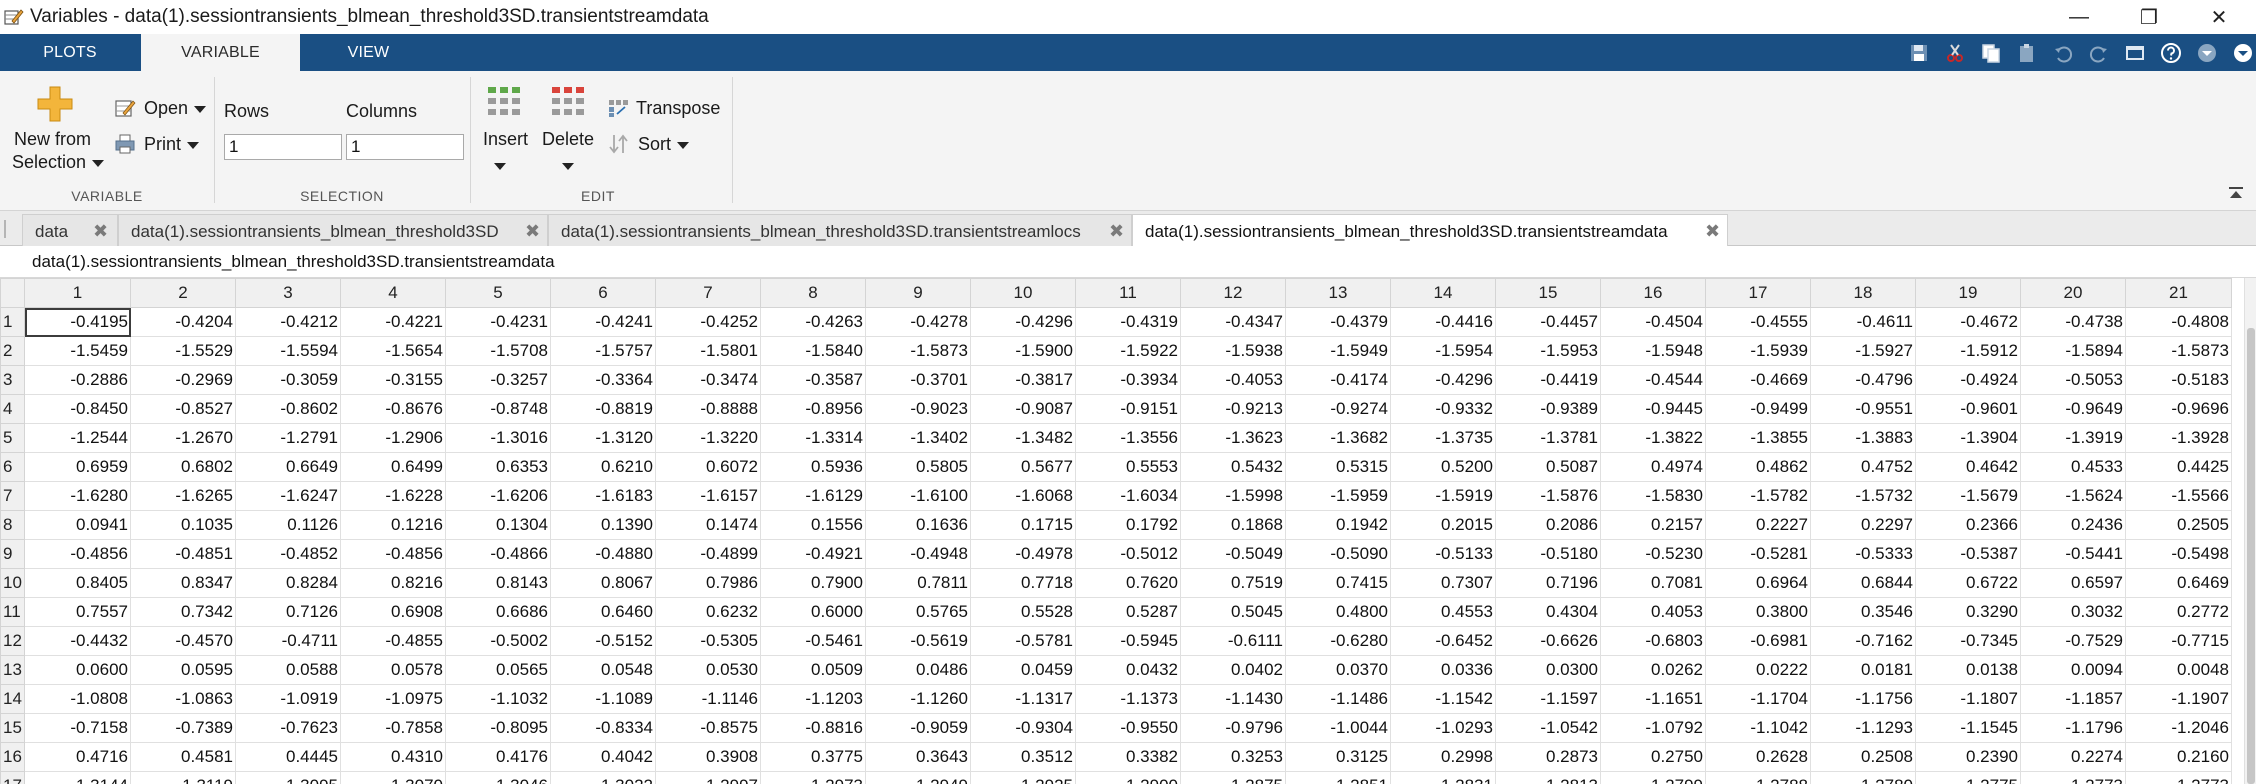 This screenshot has width=2256, height=784. I want to click on table-cell: 0.2436, so click(2073, 525).